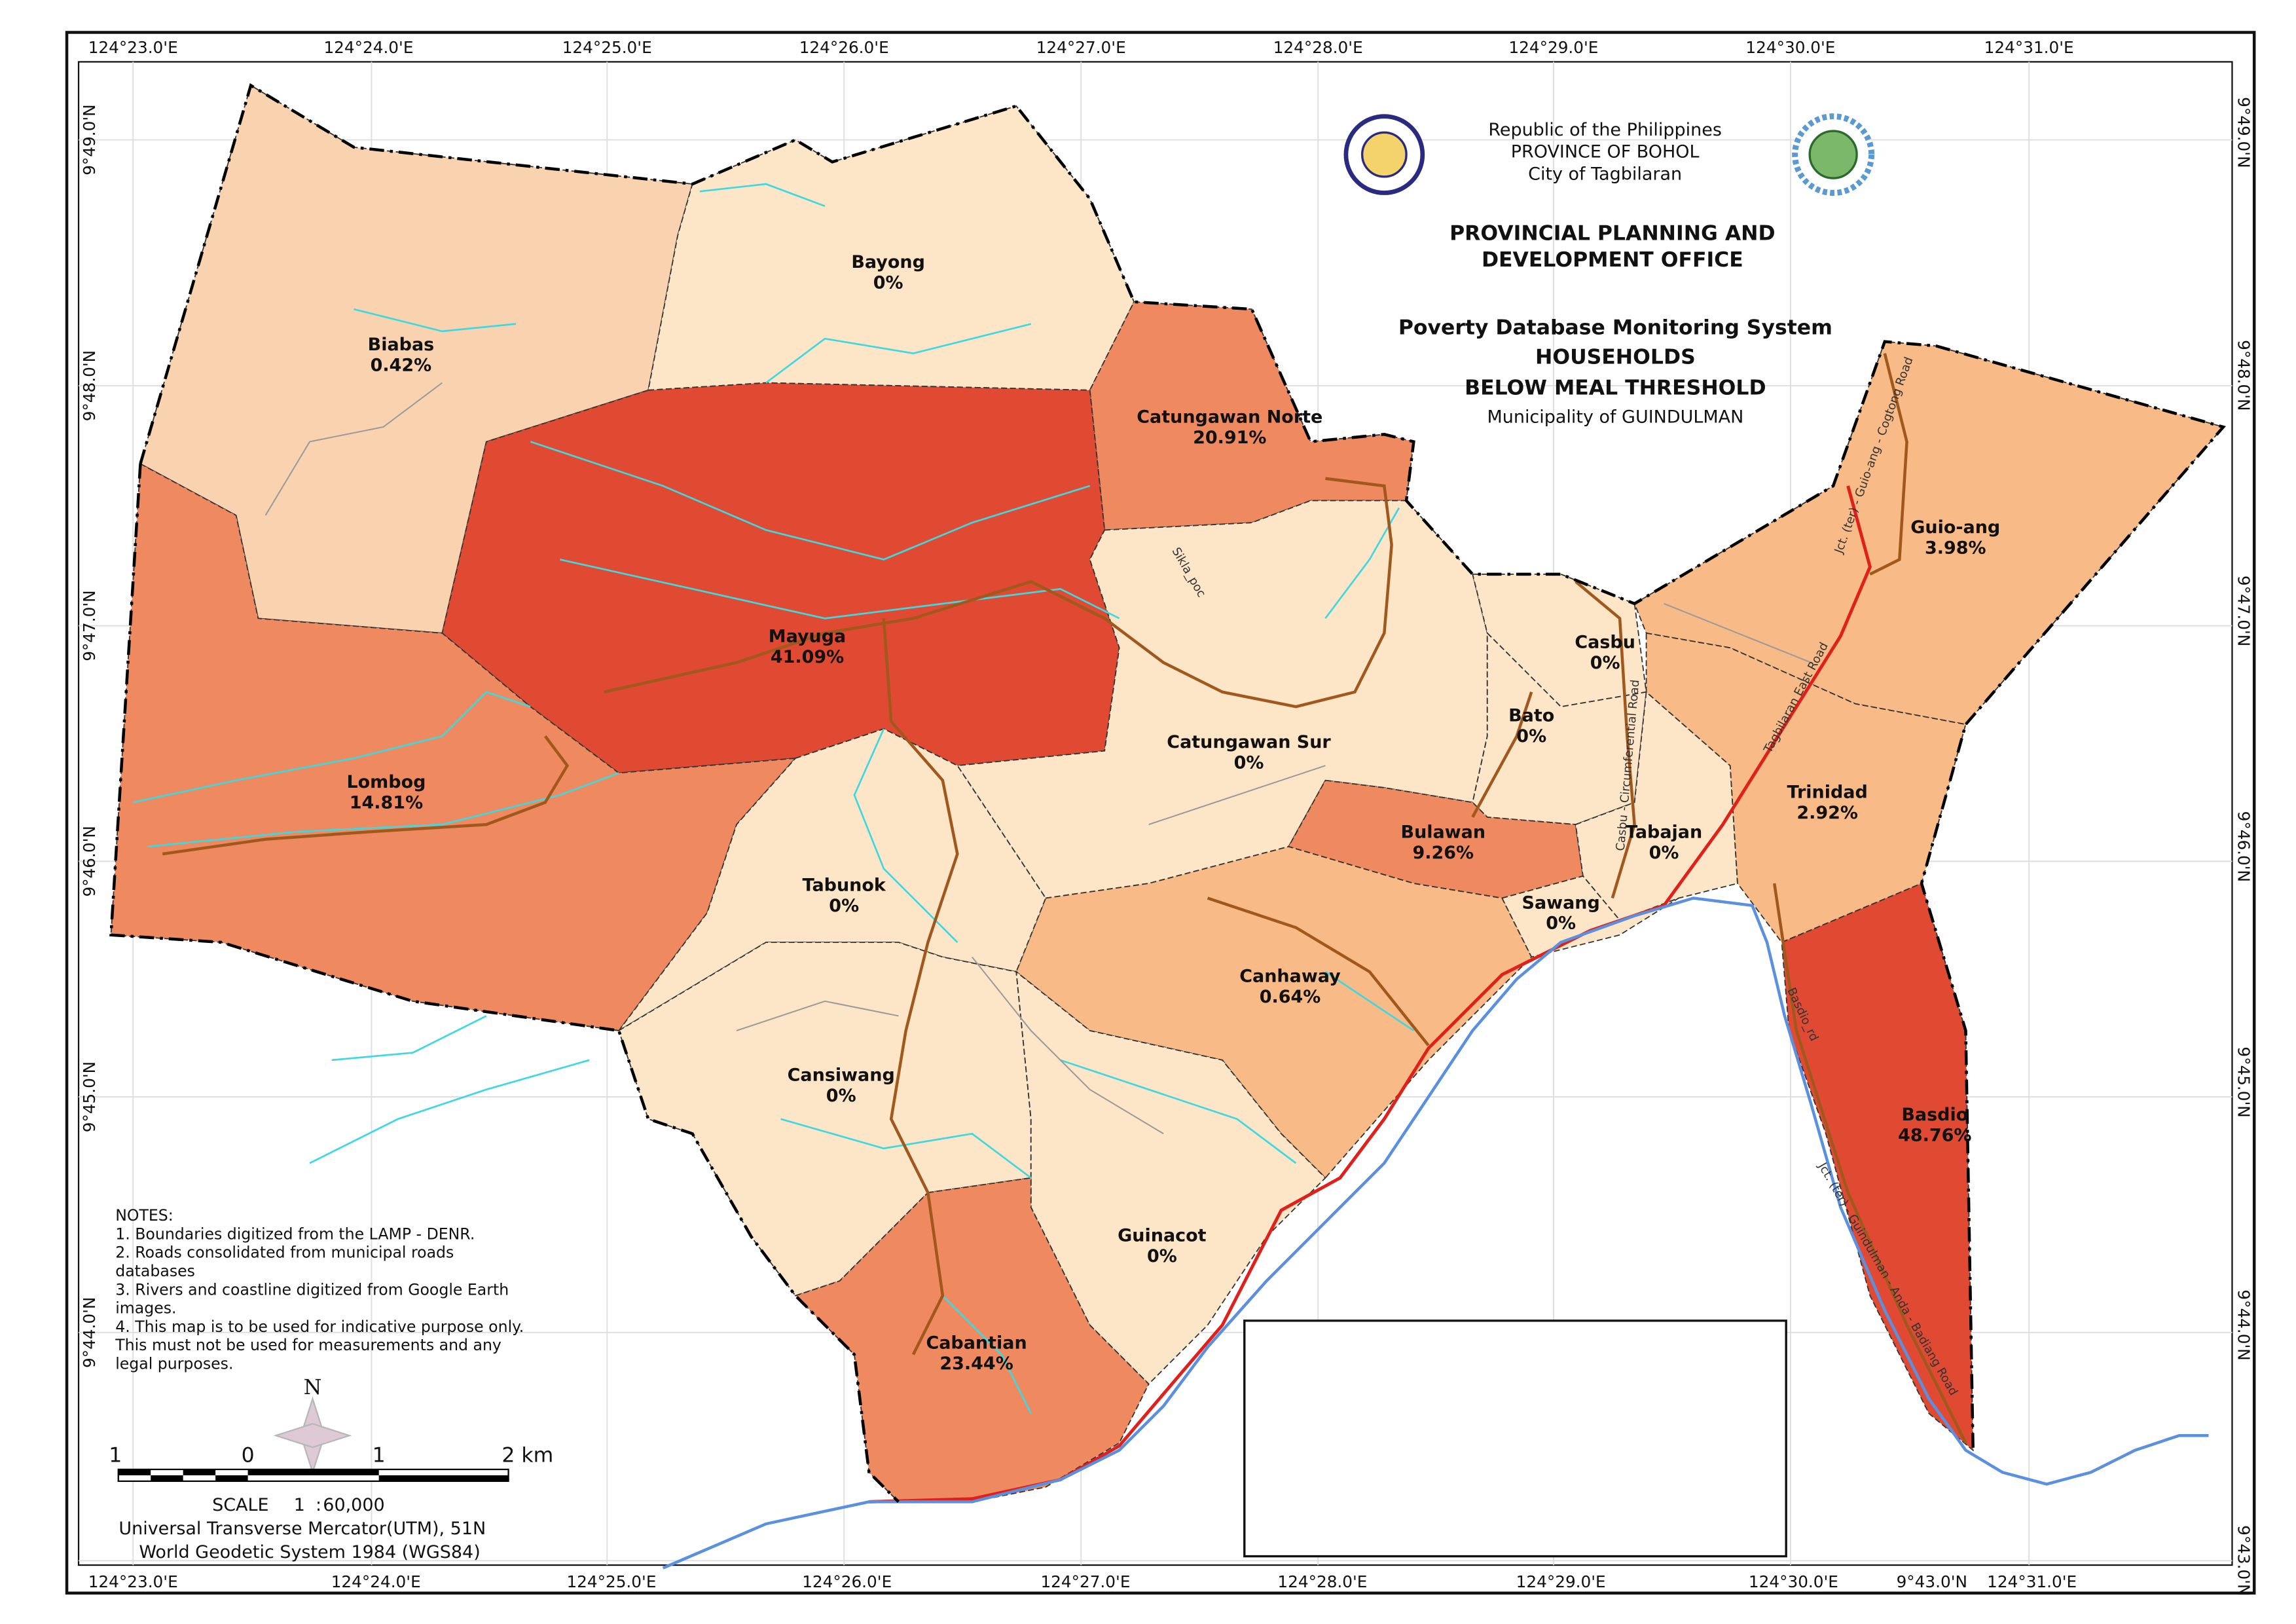 This screenshot has width=2296, height=1624. What do you see at coordinates (1615, 357) in the screenshot?
I see `header-text: HOUSEHOLDS` at bounding box center [1615, 357].